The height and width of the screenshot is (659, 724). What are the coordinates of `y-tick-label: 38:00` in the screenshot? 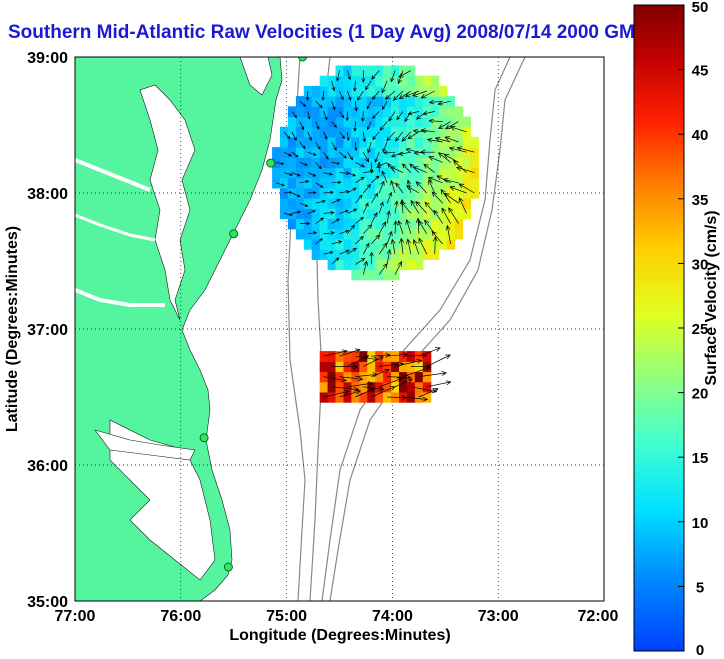 It's located at (47, 194).